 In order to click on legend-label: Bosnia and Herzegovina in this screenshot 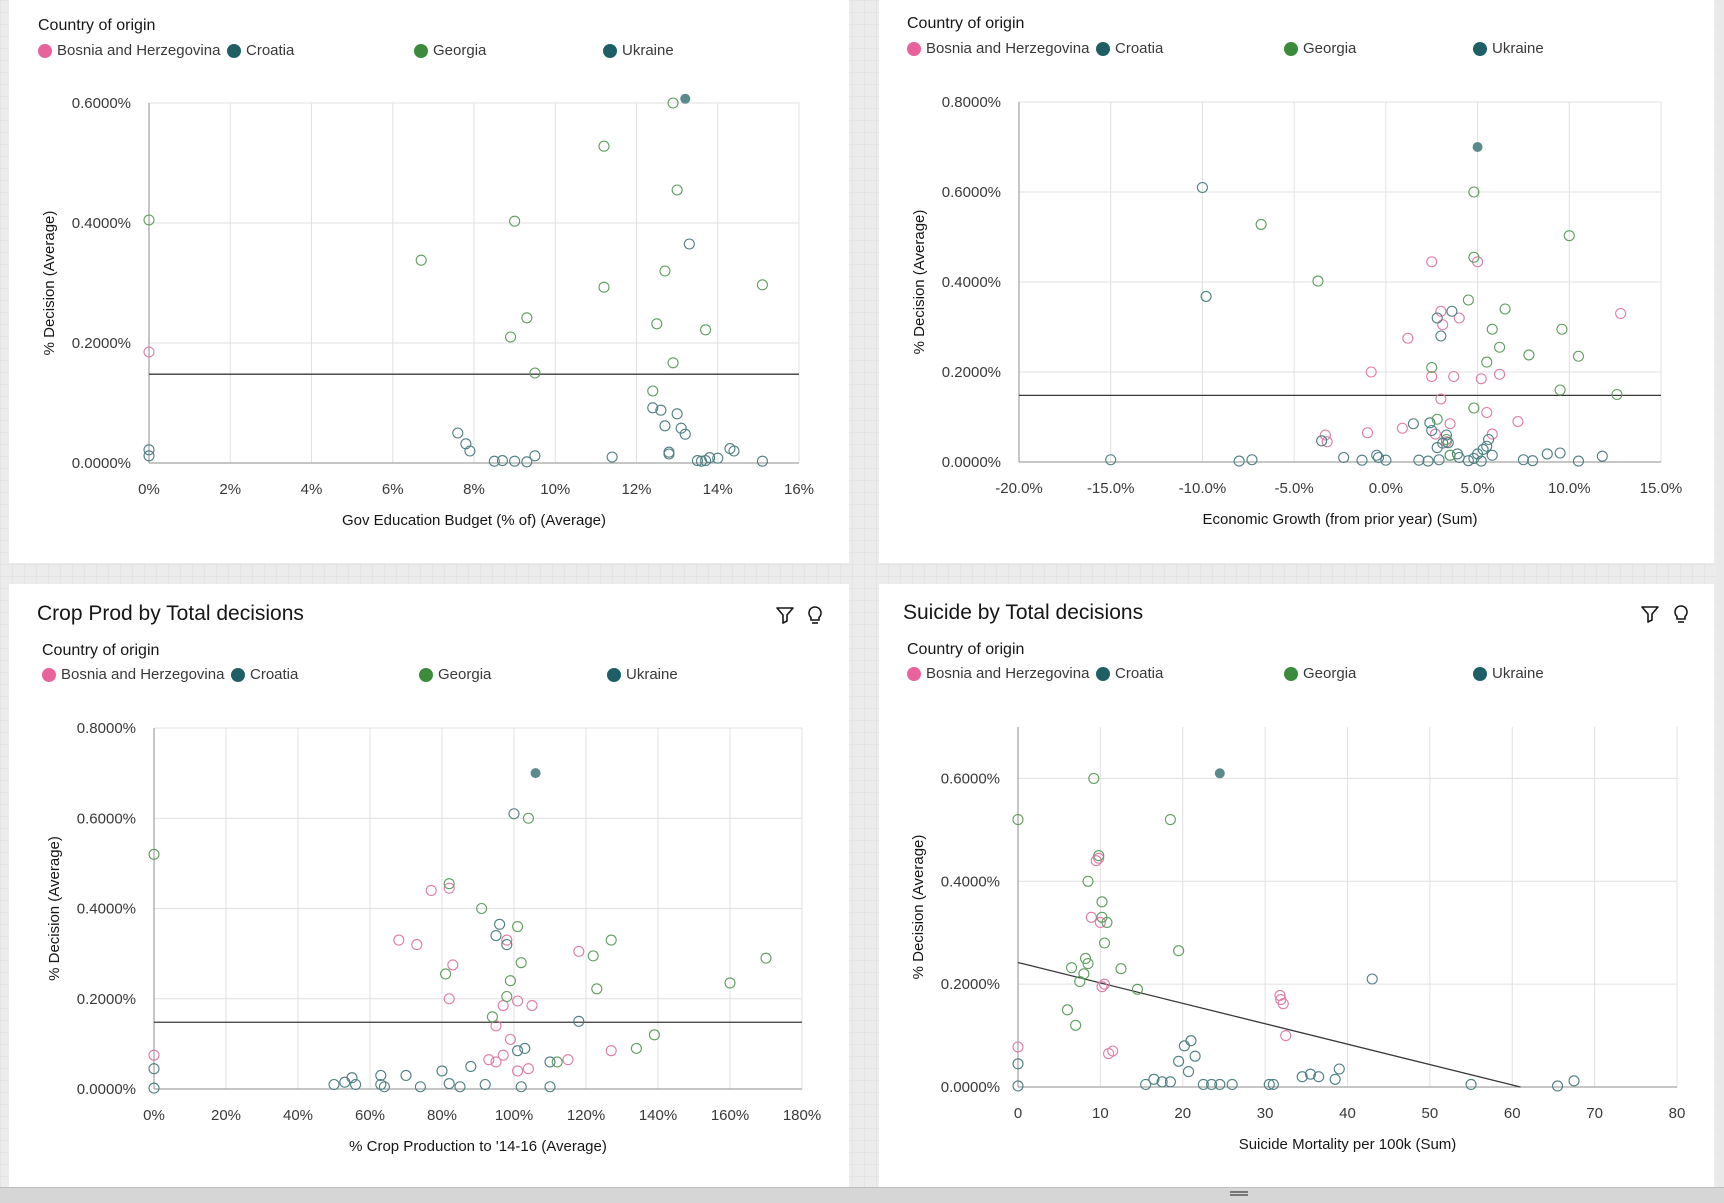, I will do `click(1008, 673)`.